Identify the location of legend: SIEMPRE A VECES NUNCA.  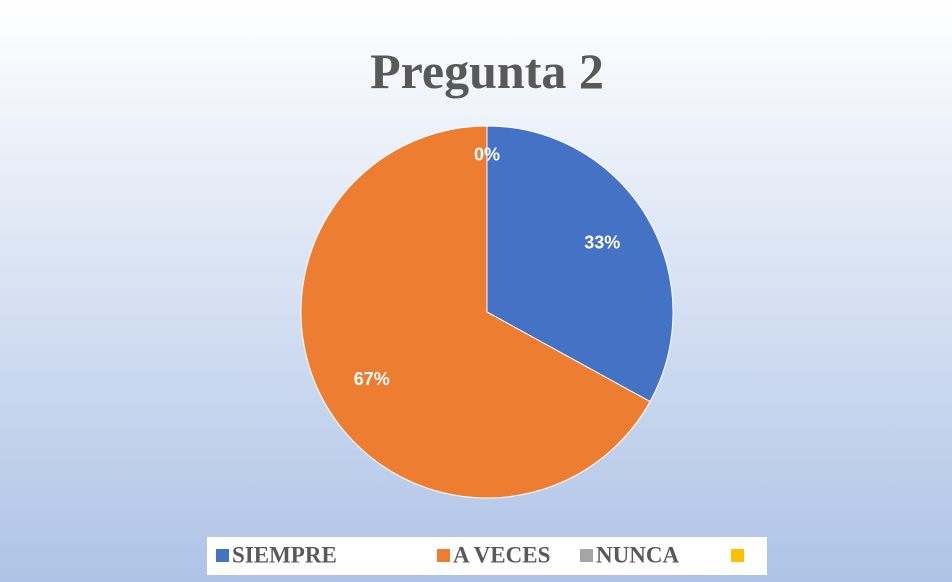
(480, 554).